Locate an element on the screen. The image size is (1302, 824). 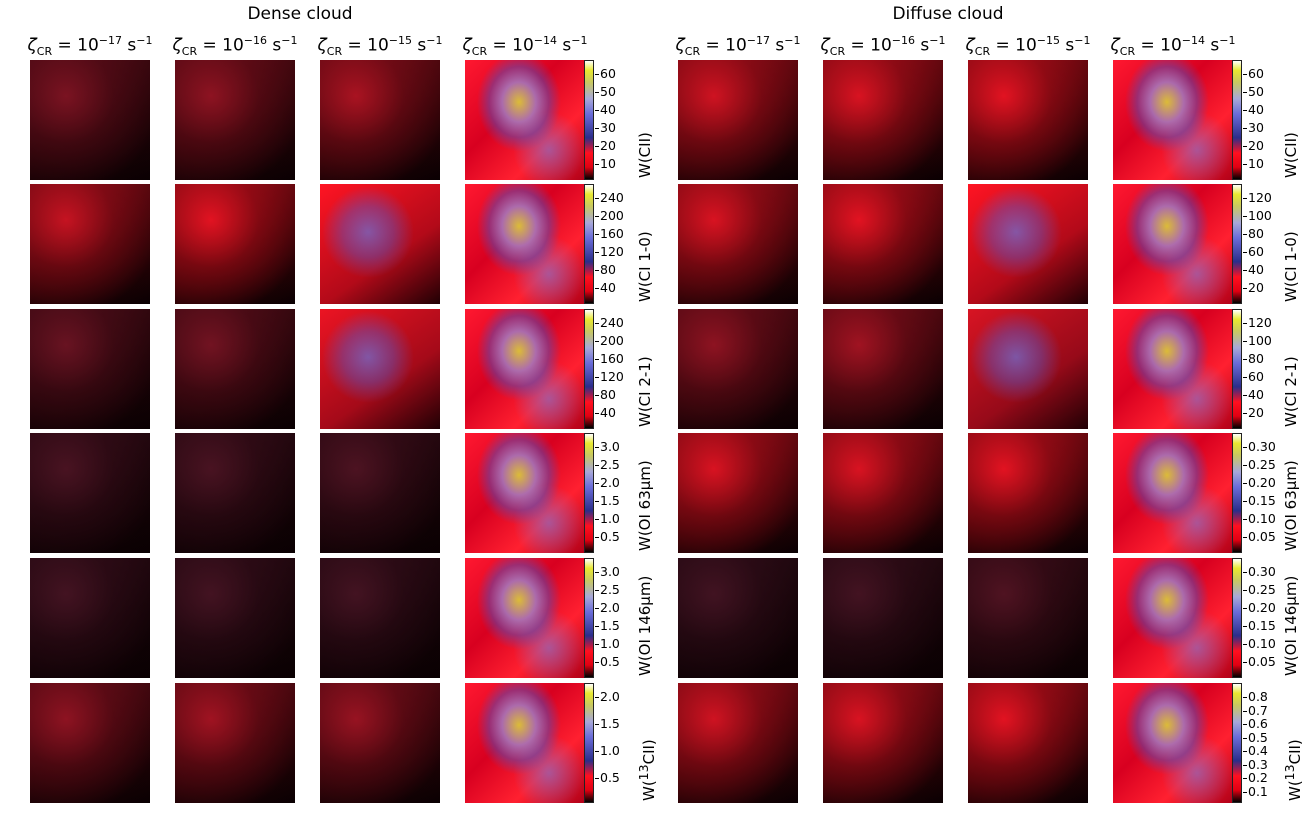
column-header: ζCR = 10−16 s−1 is located at coordinates (235, 46).